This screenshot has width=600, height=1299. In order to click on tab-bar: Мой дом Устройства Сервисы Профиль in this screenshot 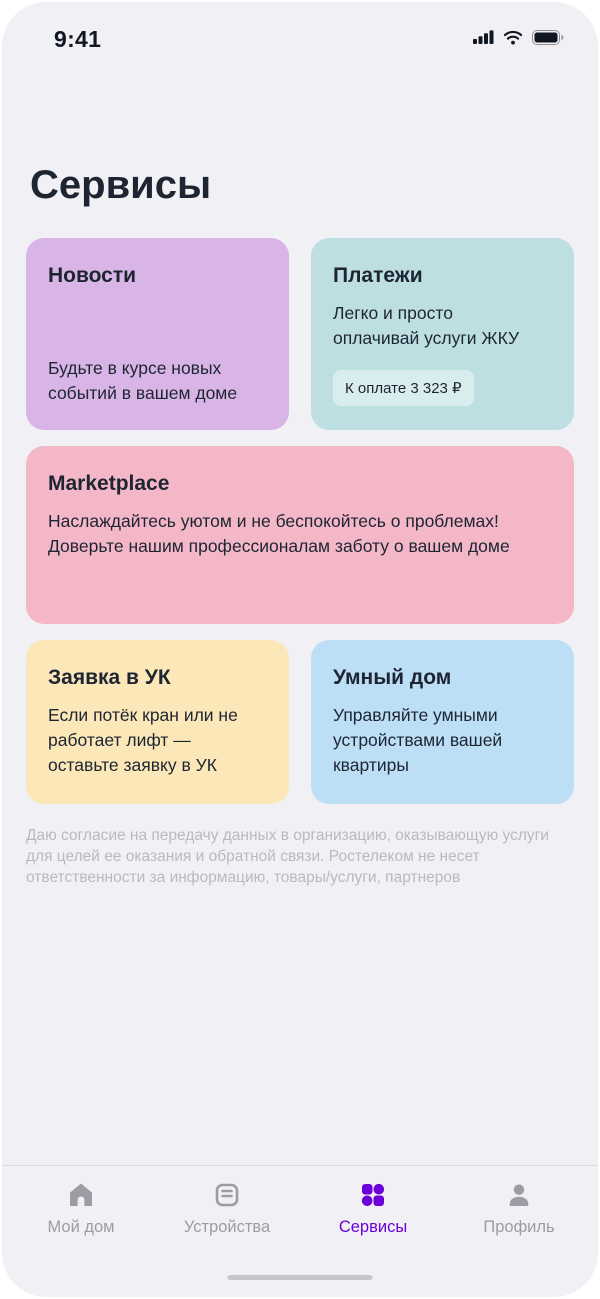, I will do `click(300, 1231)`.